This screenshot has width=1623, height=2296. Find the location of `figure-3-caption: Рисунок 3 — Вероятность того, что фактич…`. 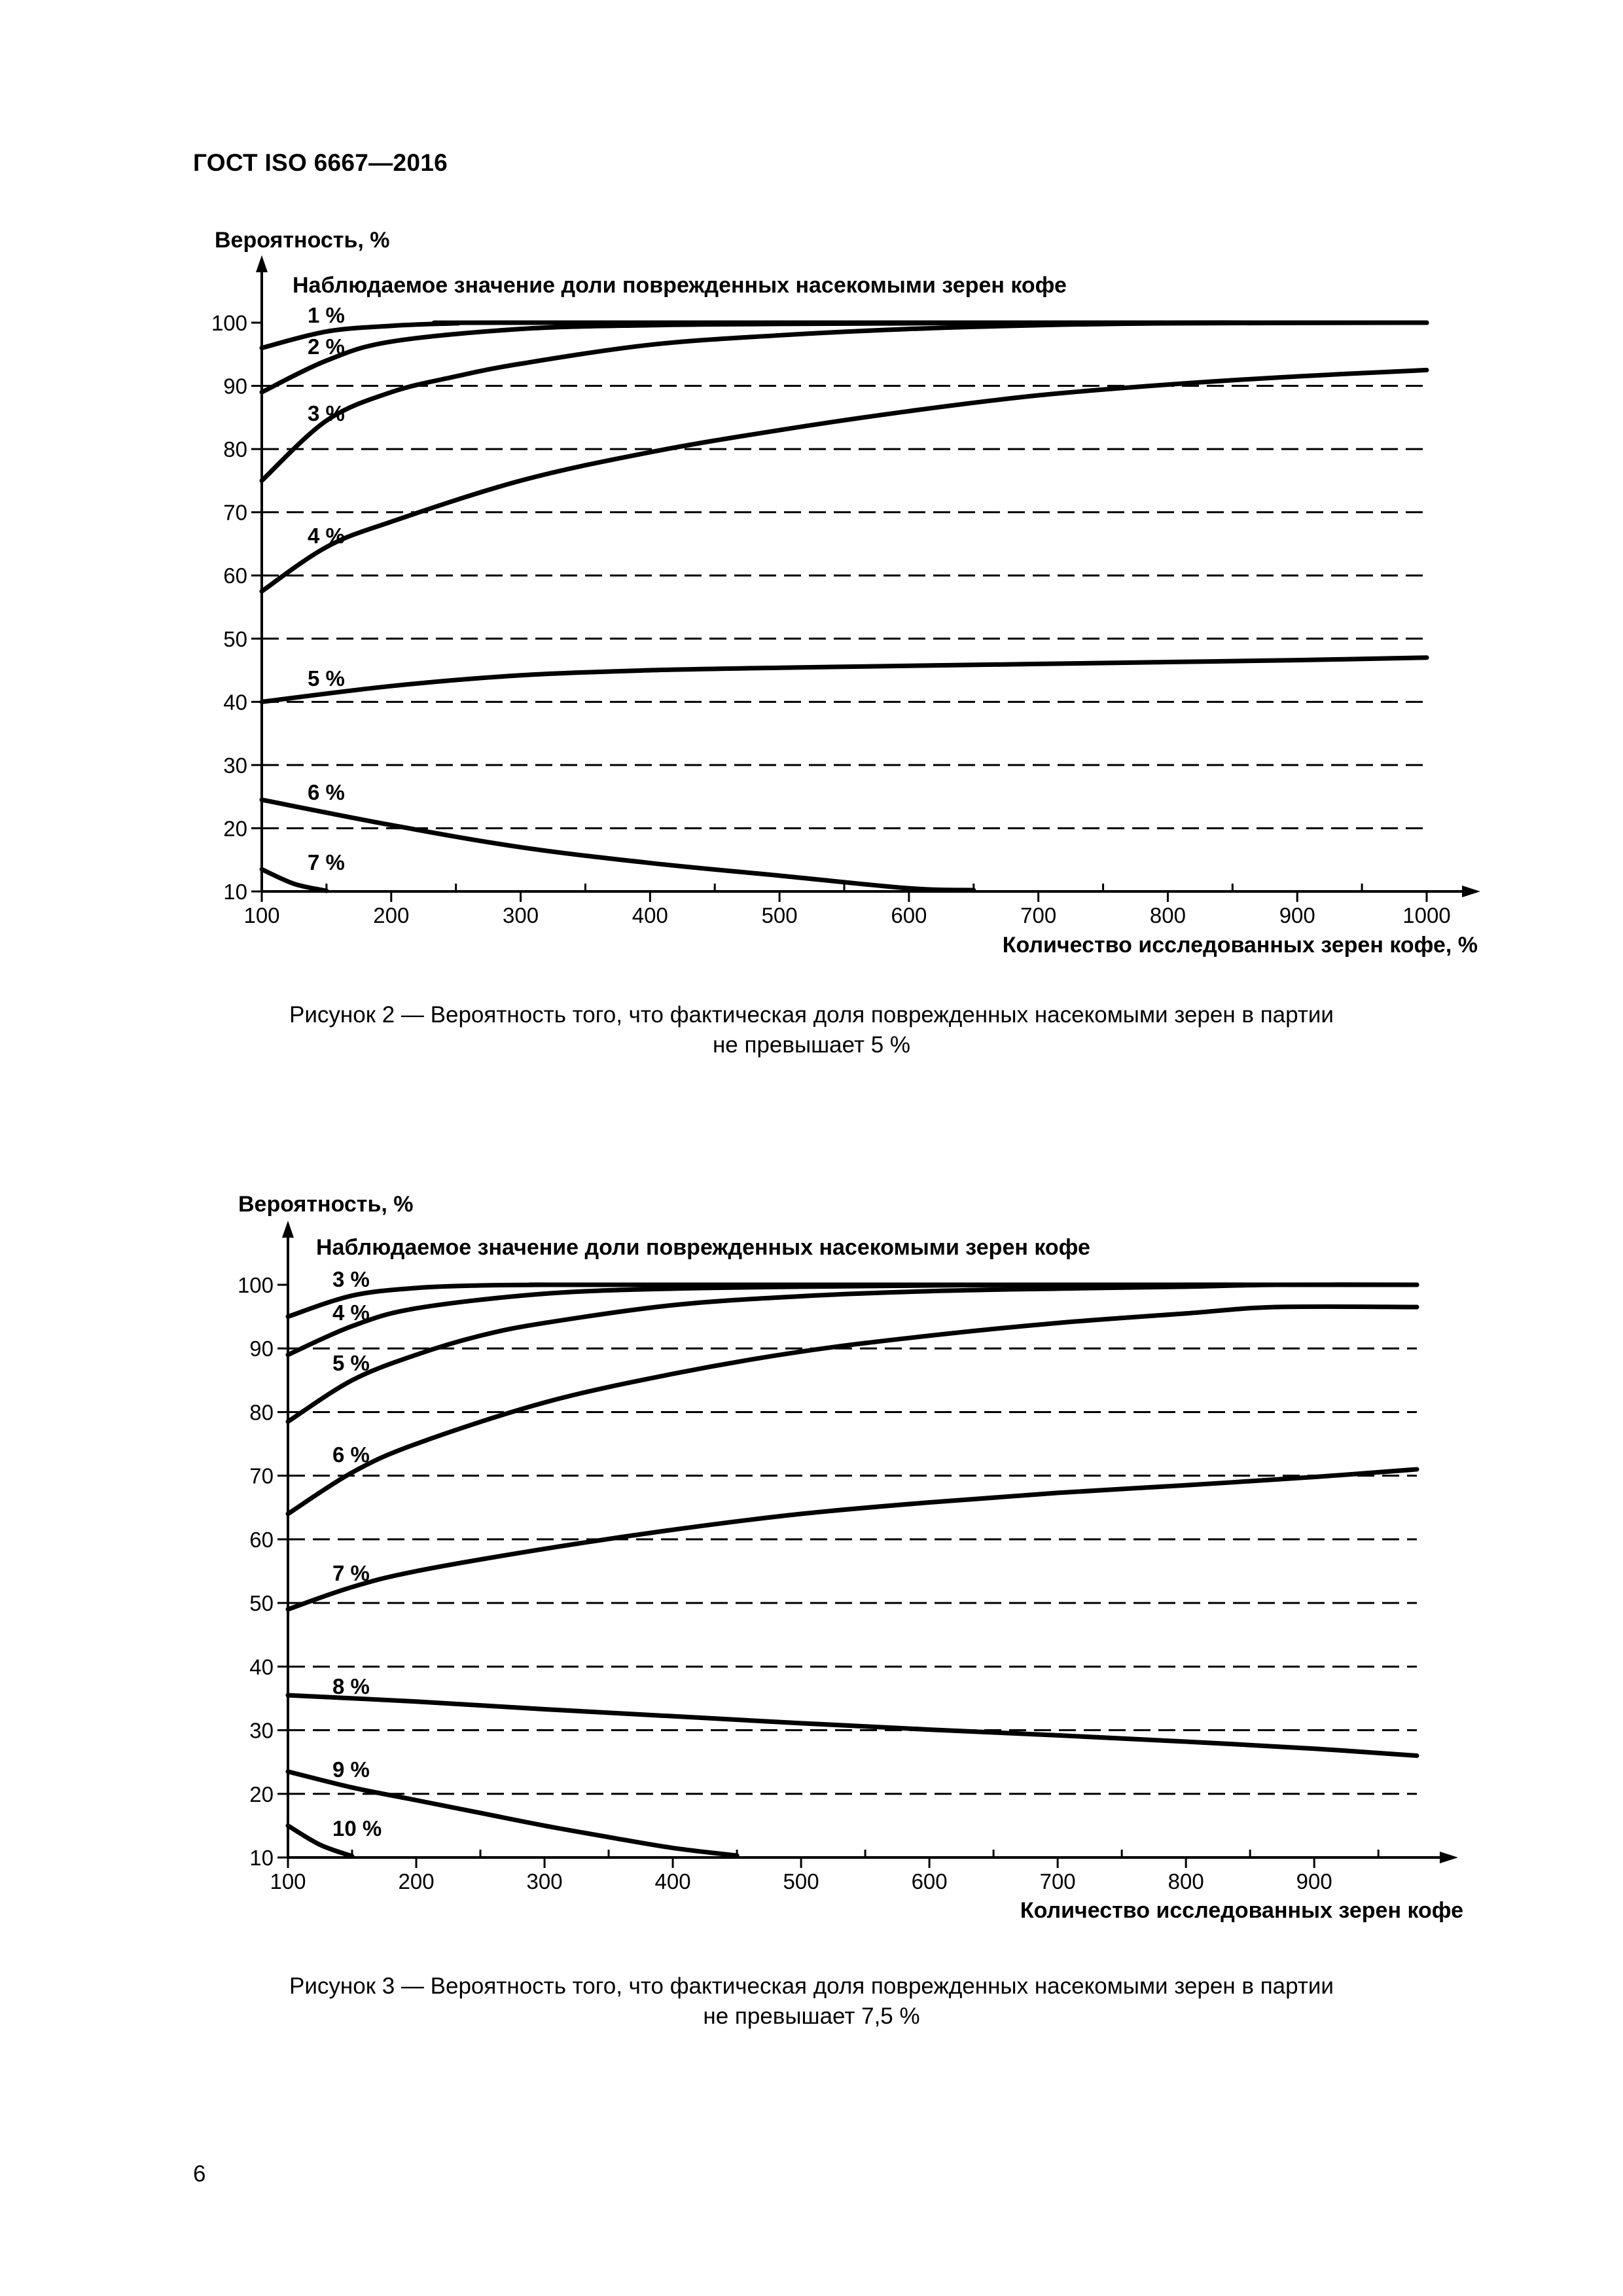

figure-3-caption: Рисунок 3 — Вероятность того, что фактич… is located at coordinates (811, 2001).